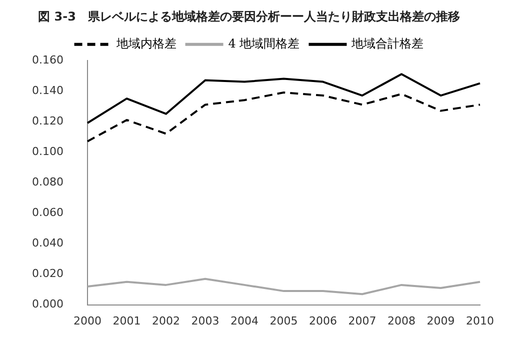  Describe the element at coordinates (126, 321) in the screenshot. I see `x-tick-label: 2001` at that location.